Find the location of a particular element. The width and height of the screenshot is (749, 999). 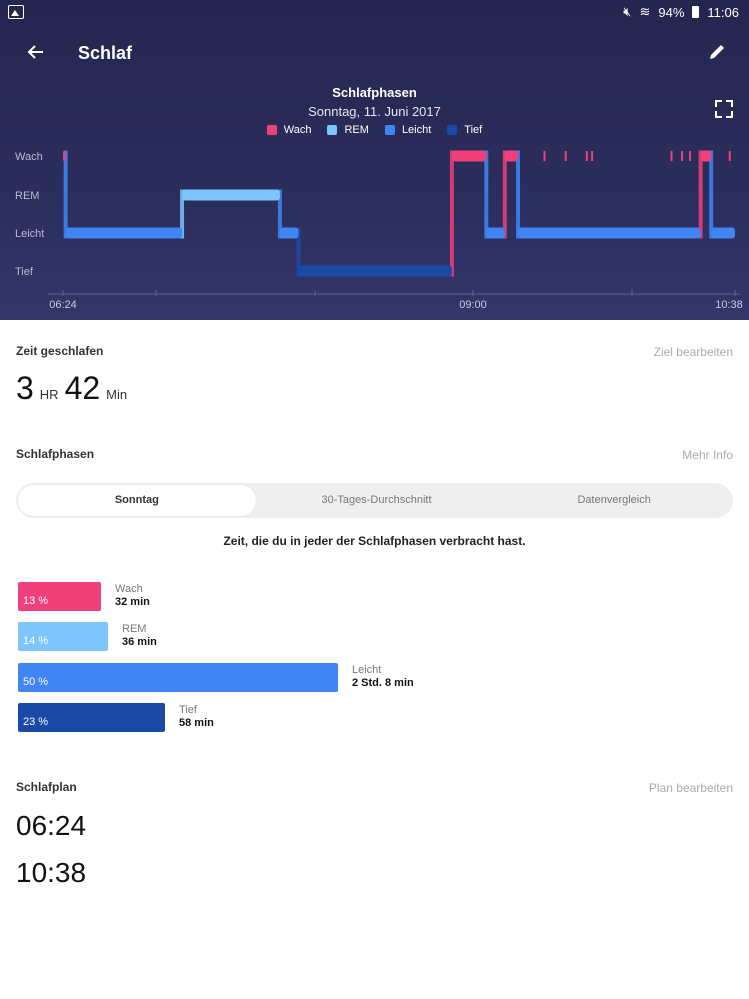

chart-title: Schlafphasen is located at coordinates (374, 92).